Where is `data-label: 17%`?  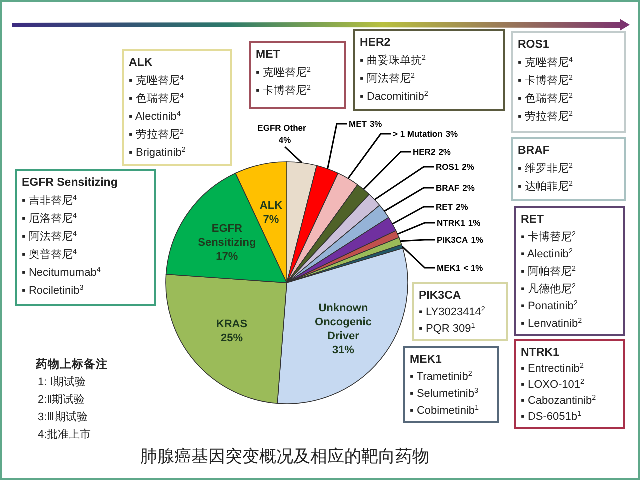
data-label: 17% is located at coordinates (227, 256).